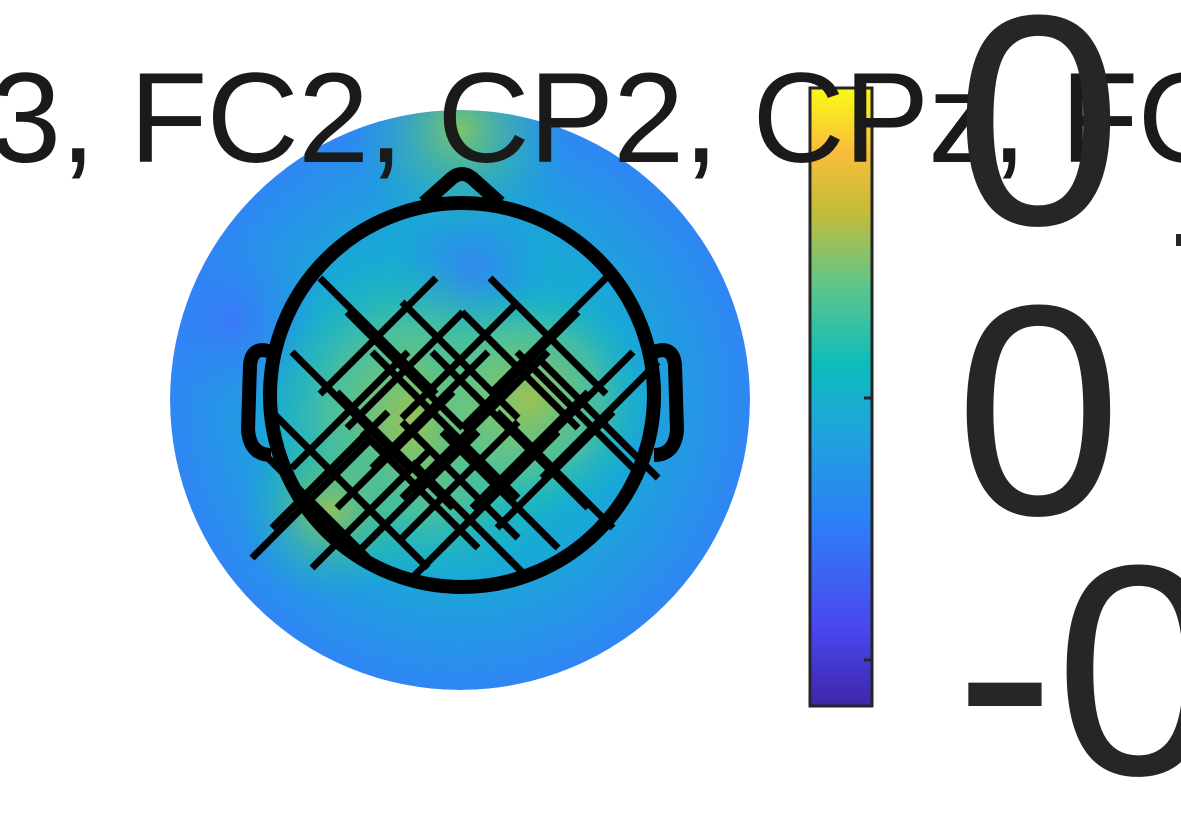 The image size is (1181, 827). What do you see at coordinates (1068, 664) in the screenshot?
I see `colorbar-tick-label: -0` at bounding box center [1068, 664].